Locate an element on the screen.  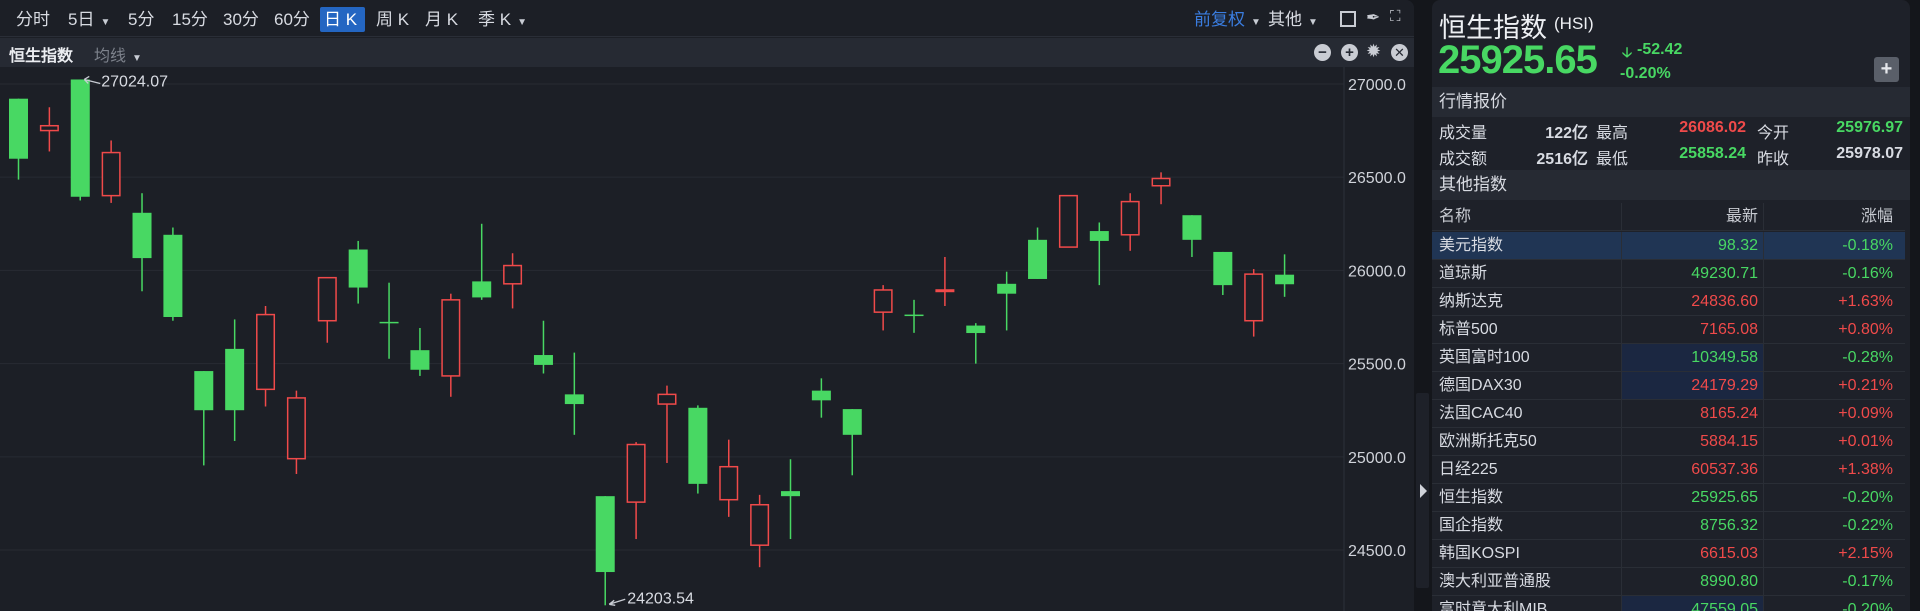
col-change-header: 涨幅 is located at coordinates (1834, 216).